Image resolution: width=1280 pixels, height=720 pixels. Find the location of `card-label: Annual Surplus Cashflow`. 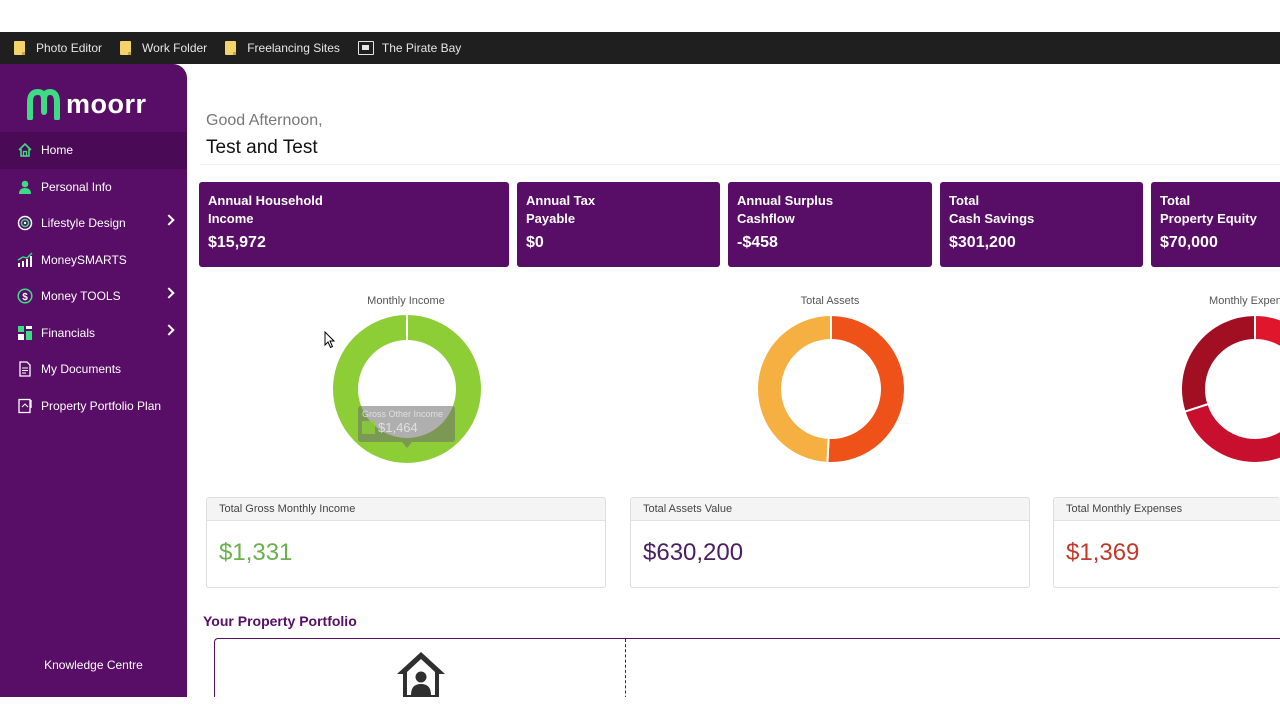

card-label: Annual Surplus Cashflow is located at coordinates (785, 209).